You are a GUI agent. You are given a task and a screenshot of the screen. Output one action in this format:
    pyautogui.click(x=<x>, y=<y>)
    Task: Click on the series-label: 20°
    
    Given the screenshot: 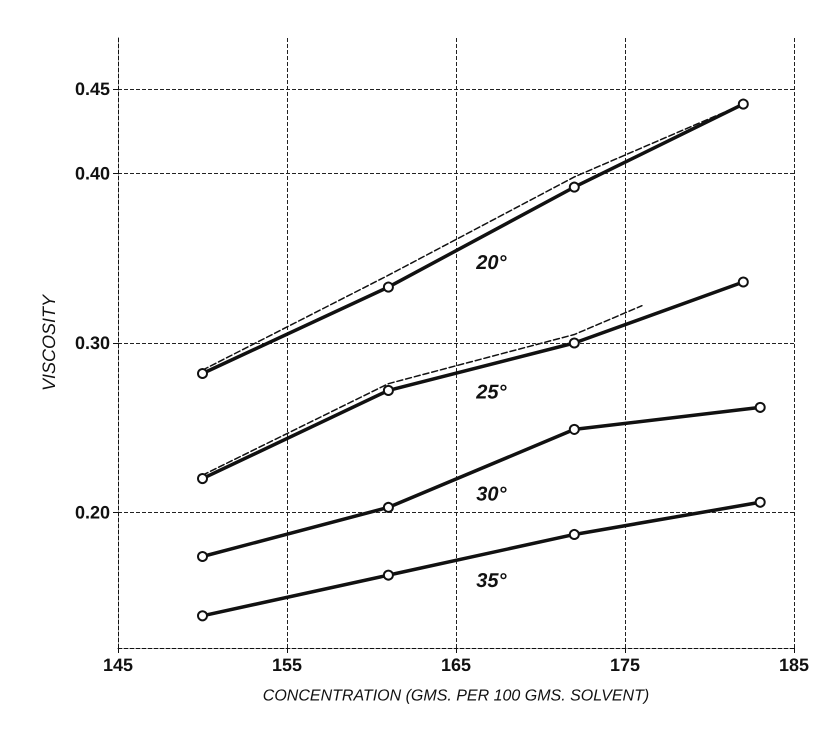 What is the action you would take?
    pyautogui.click(x=491, y=263)
    